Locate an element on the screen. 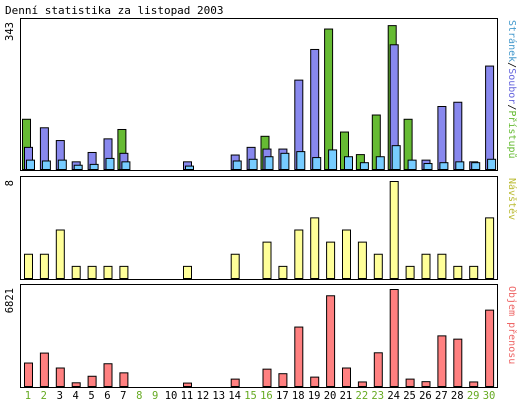 Image resolution: width=517 pixels, height=405 pixels. bar-Stránek-day-3 is located at coordinates (62, 165).